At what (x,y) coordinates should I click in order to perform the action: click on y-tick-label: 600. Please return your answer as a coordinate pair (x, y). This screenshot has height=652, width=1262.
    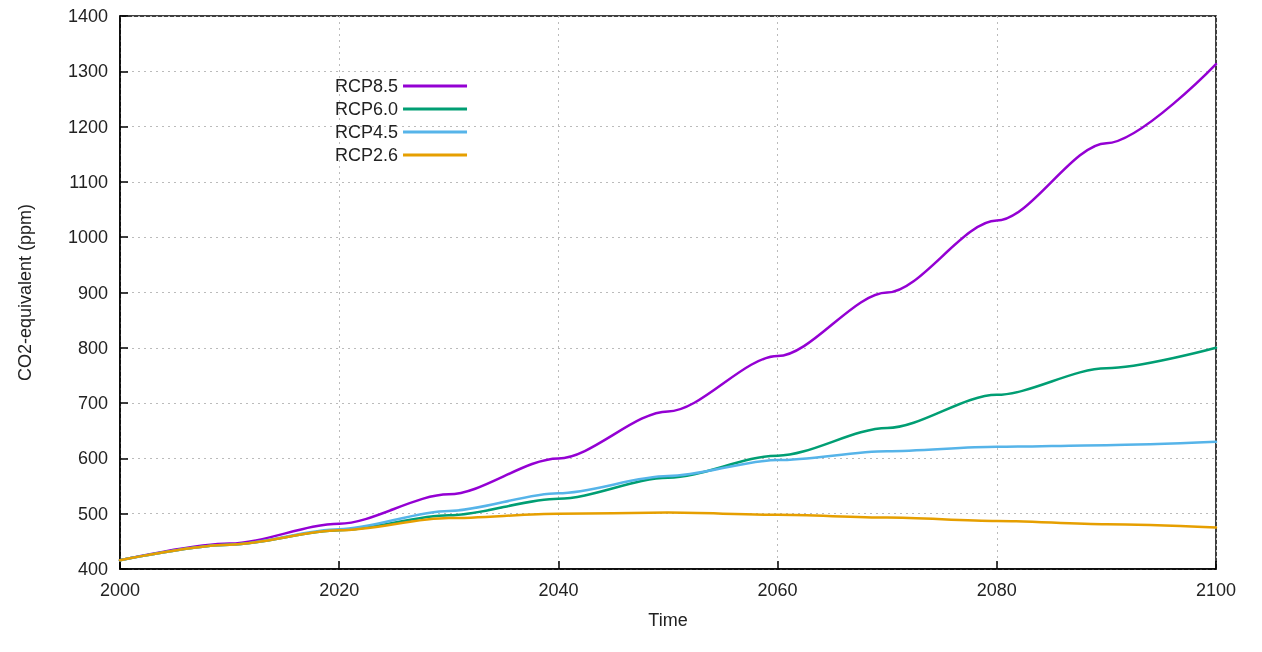
    Looking at the image, I should click on (92, 458).